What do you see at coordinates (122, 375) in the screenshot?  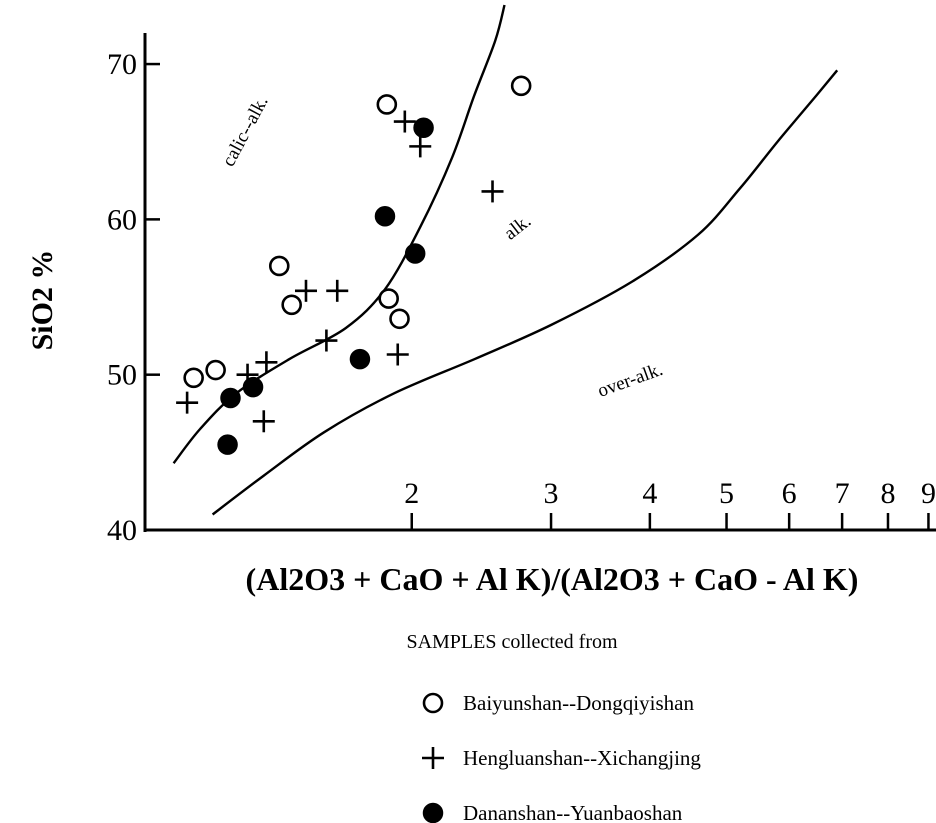 I see `y-tick-label-1: 50` at bounding box center [122, 375].